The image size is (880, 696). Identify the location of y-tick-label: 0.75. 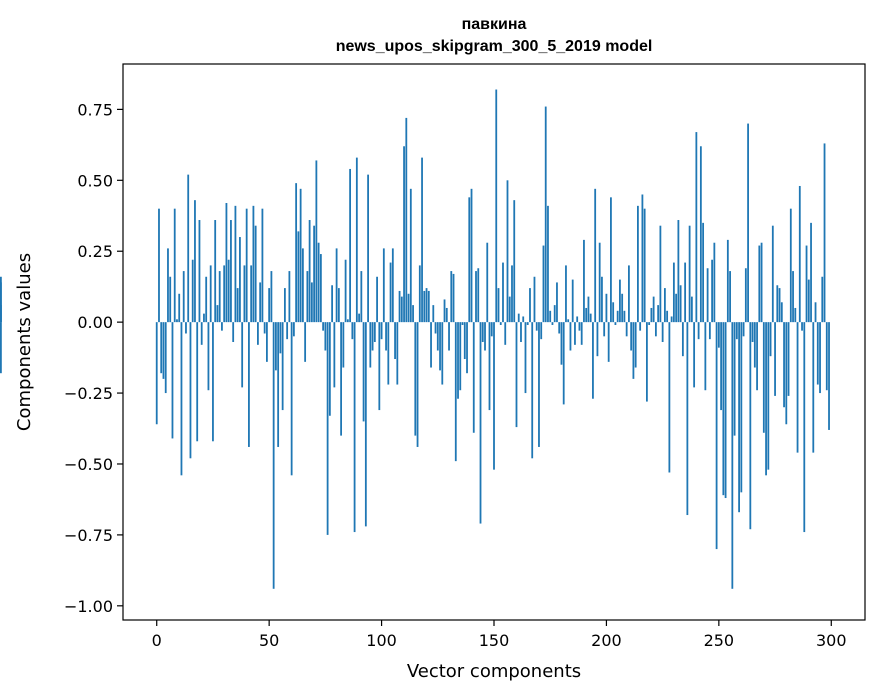
(95, 109).